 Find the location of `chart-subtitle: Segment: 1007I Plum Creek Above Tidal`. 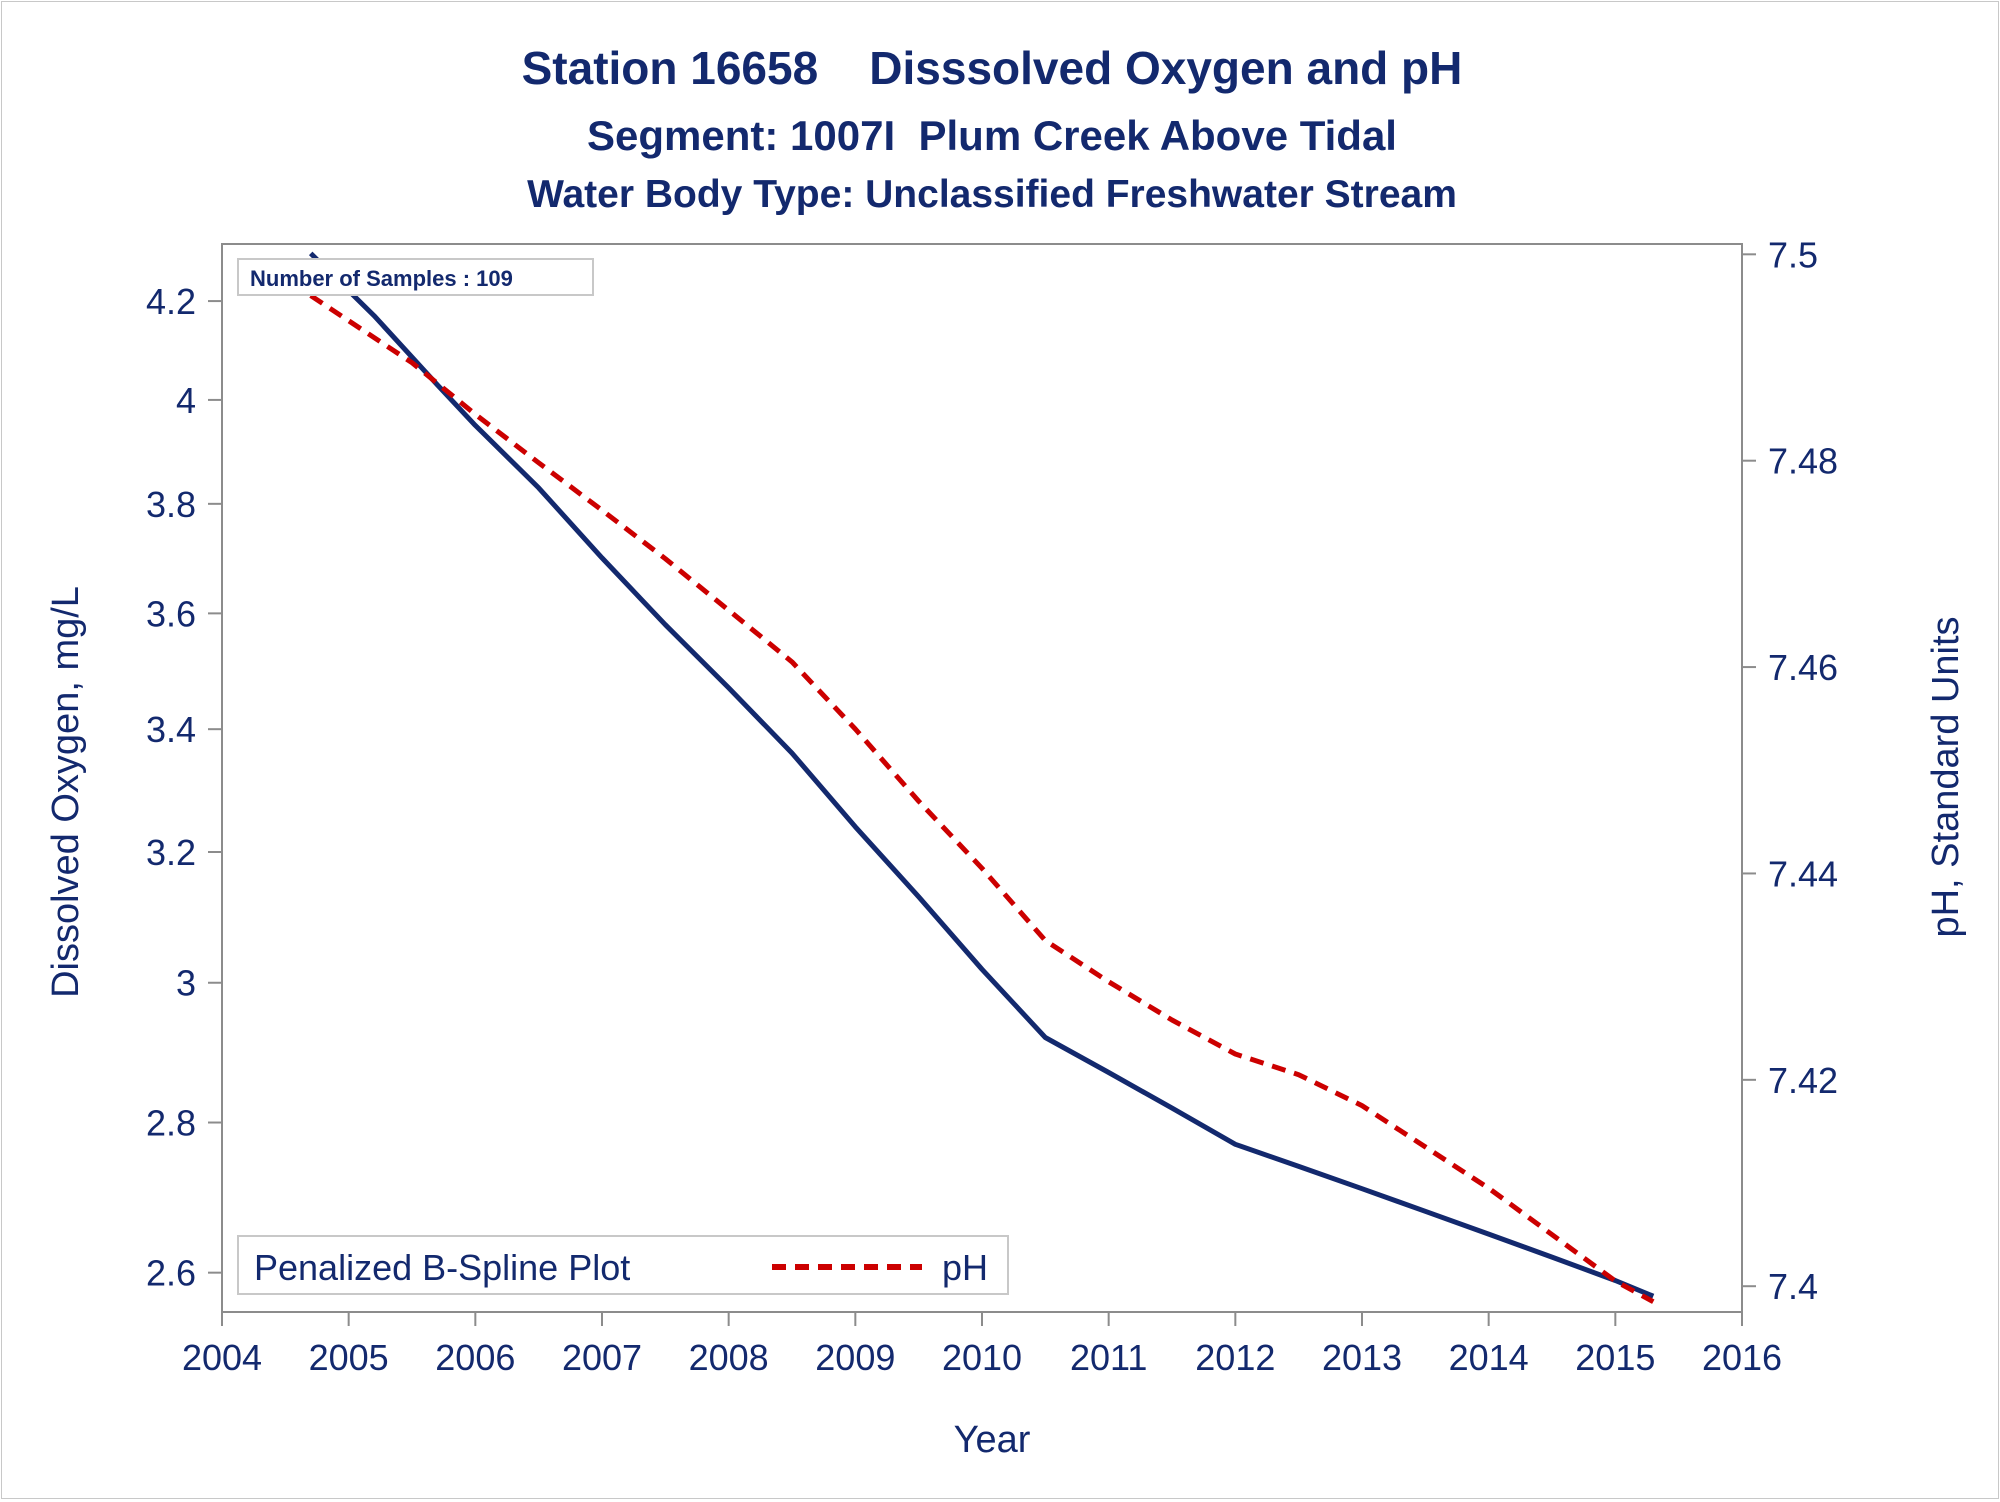

chart-subtitle: Segment: 1007I Plum Creek Above Tidal is located at coordinates (992, 135).